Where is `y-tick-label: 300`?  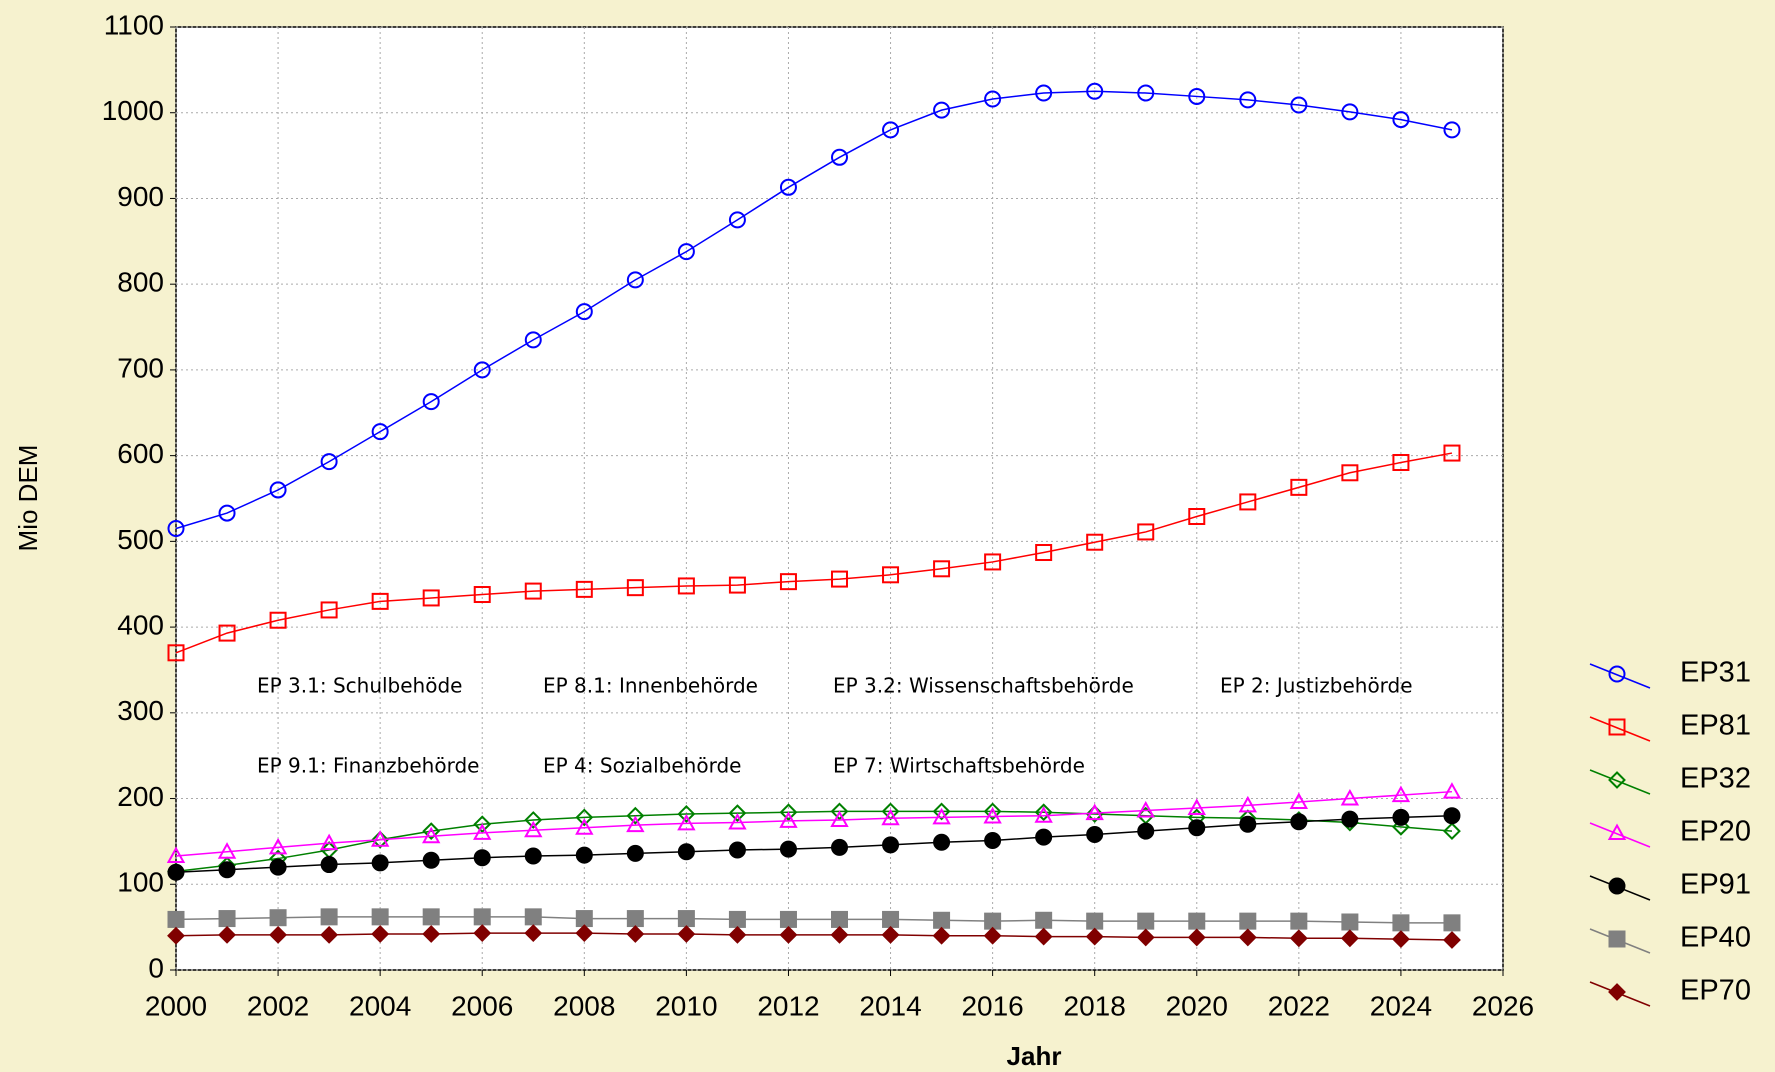
y-tick-label: 300 is located at coordinates (140, 710).